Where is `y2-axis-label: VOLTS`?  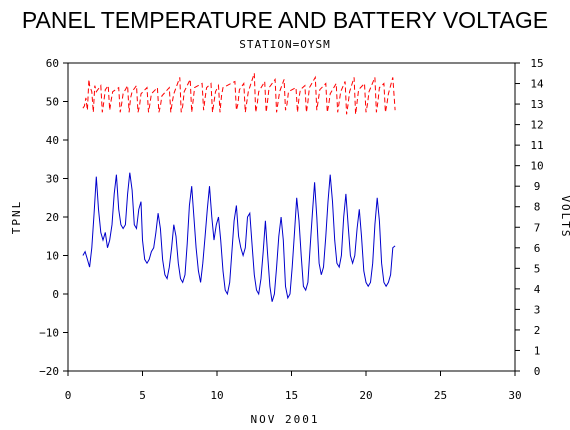
y2-axis-label: VOLTS is located at coordinates (564, 216).